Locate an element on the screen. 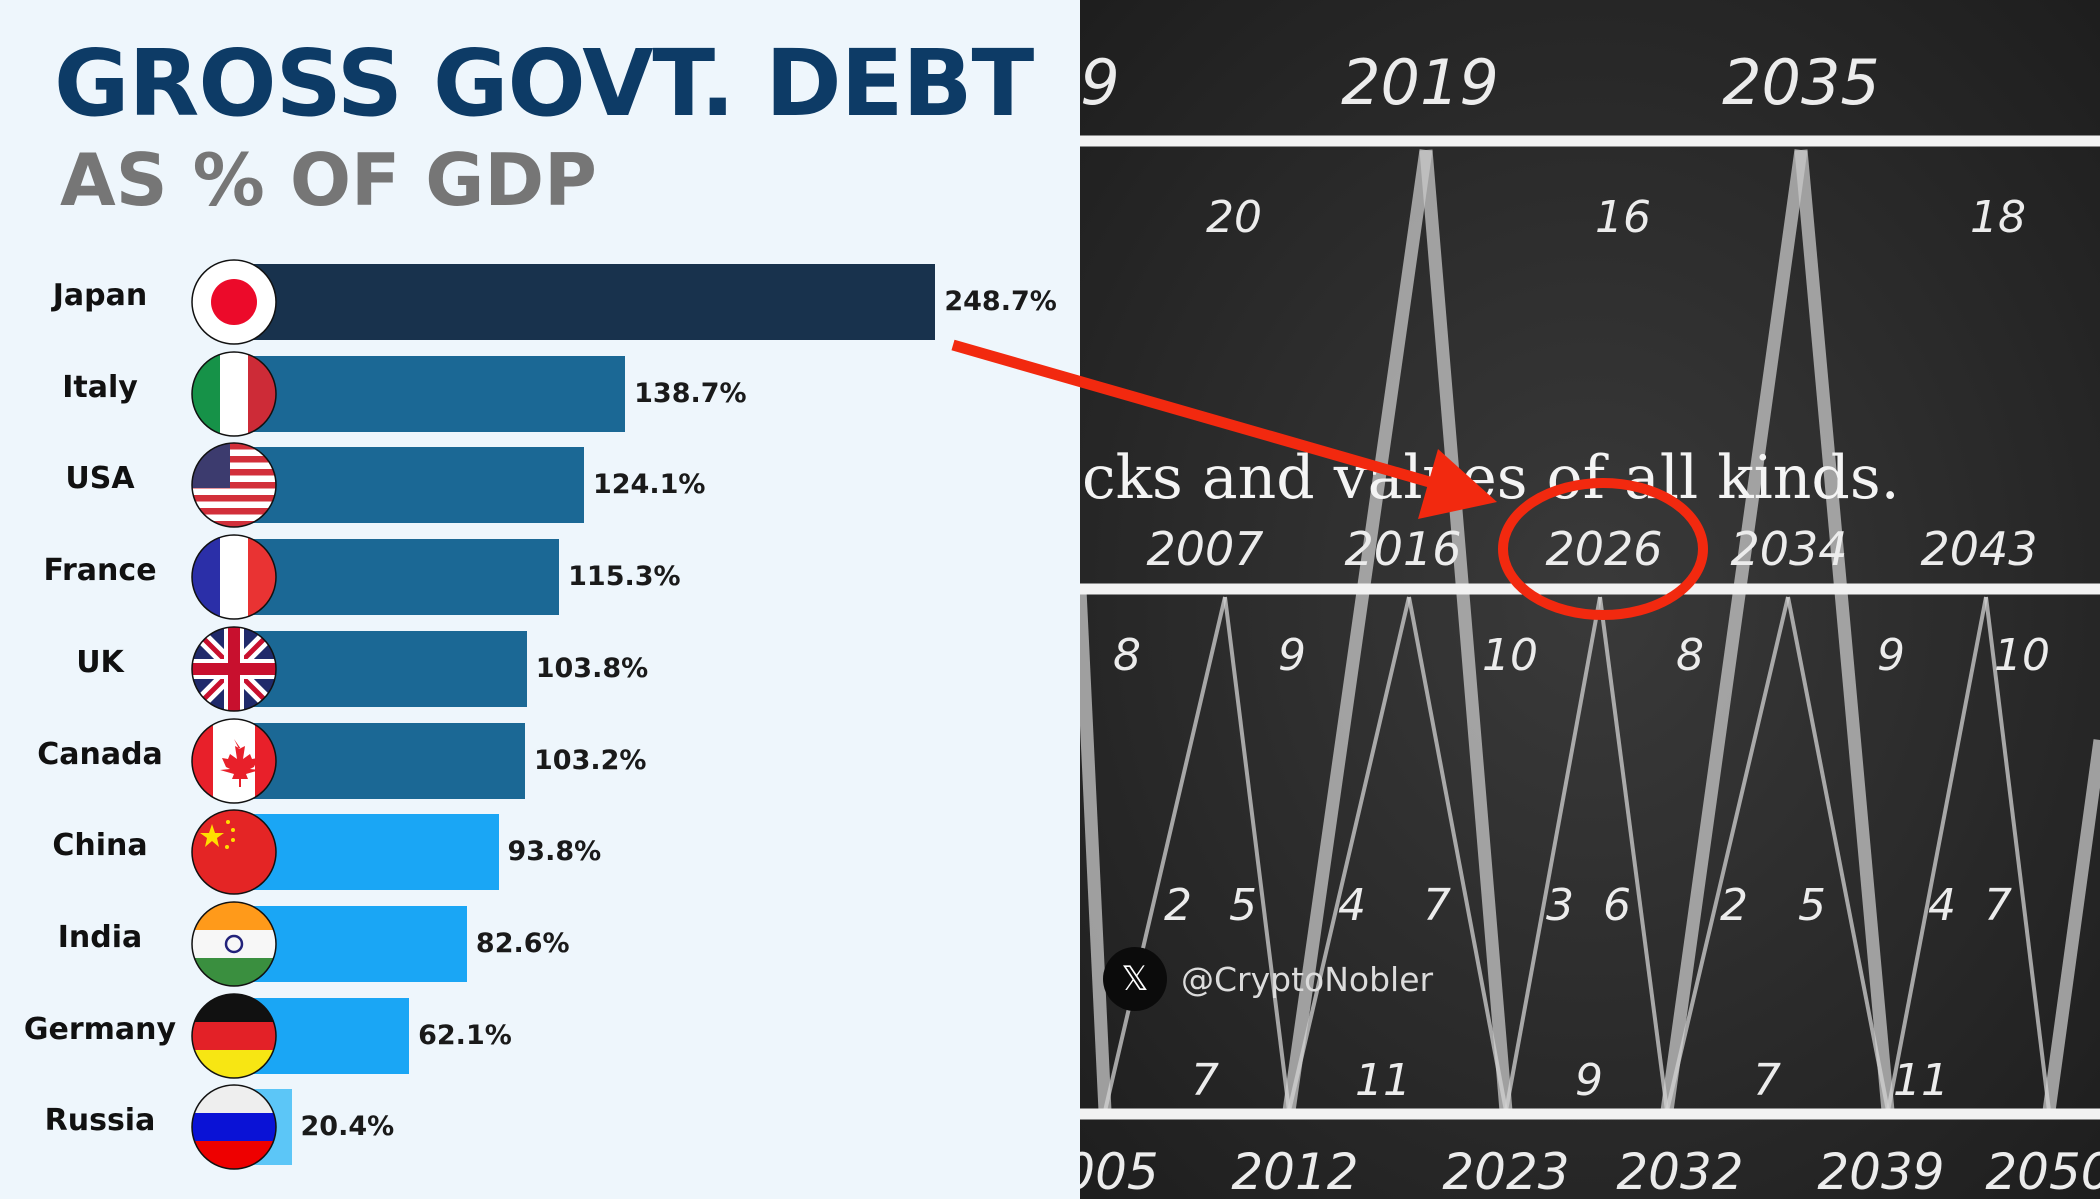 The height and width of the screenshot is (1199, 2100). top-year-label: 9 is located at coordinates (1099, 82).